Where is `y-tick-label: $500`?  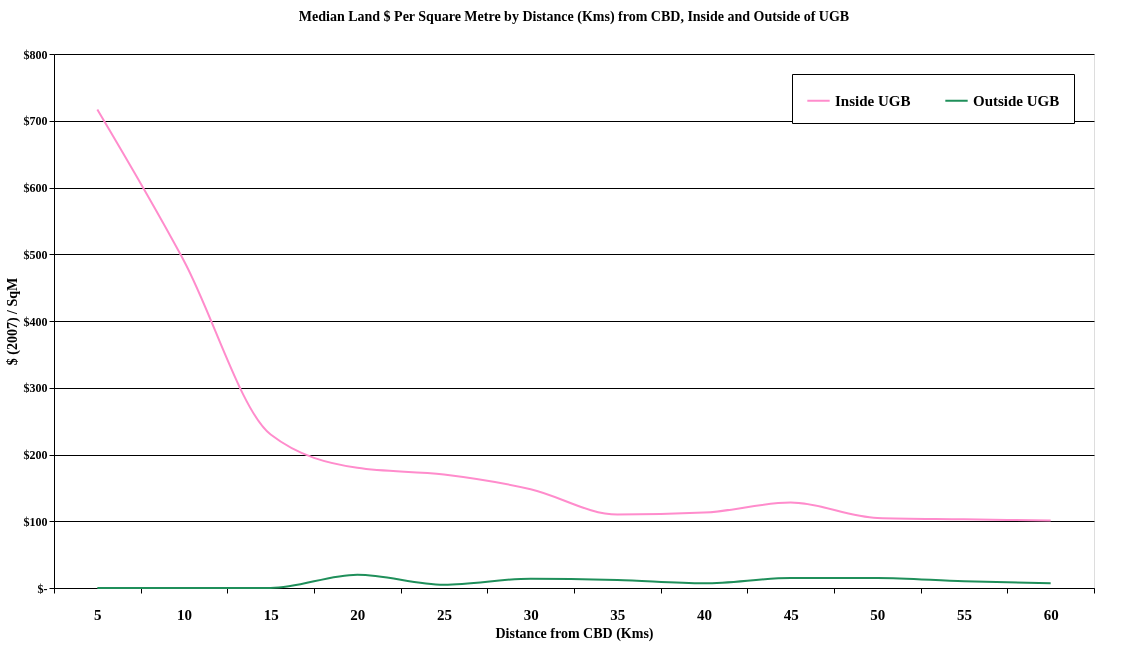 y-tick-label: $500 is located at coordinates (35, 254).